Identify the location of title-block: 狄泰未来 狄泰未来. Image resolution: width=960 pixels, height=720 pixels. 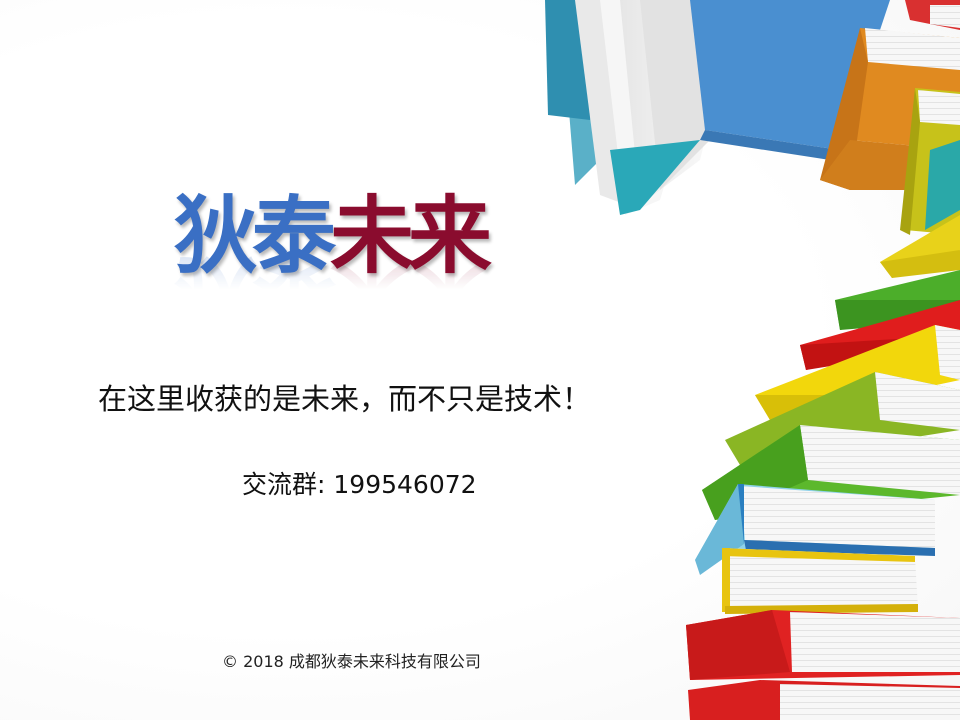
(333, 265).